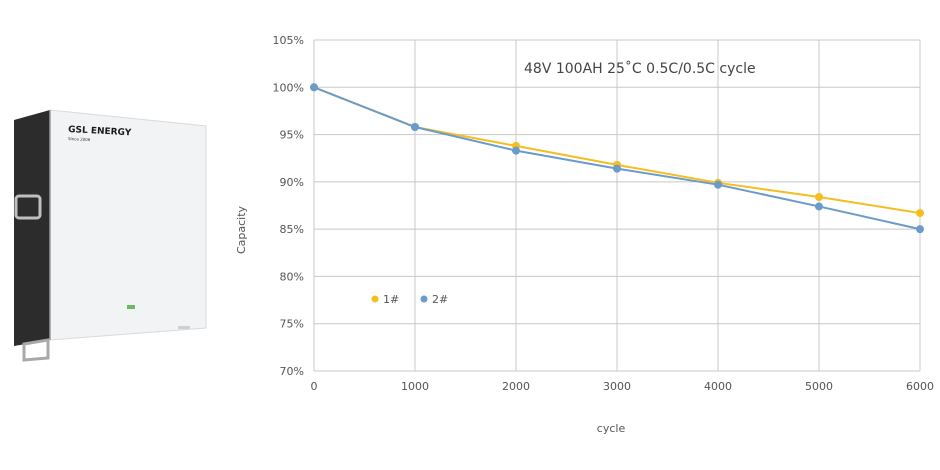 The width and height of the screenshot is (940, 470). Describe the element at coordinates (288, 206) in the screenshot. I see `y-axis-ticks: 105% 100% 95% 90% 85% 80% 75% 70%` at that location.